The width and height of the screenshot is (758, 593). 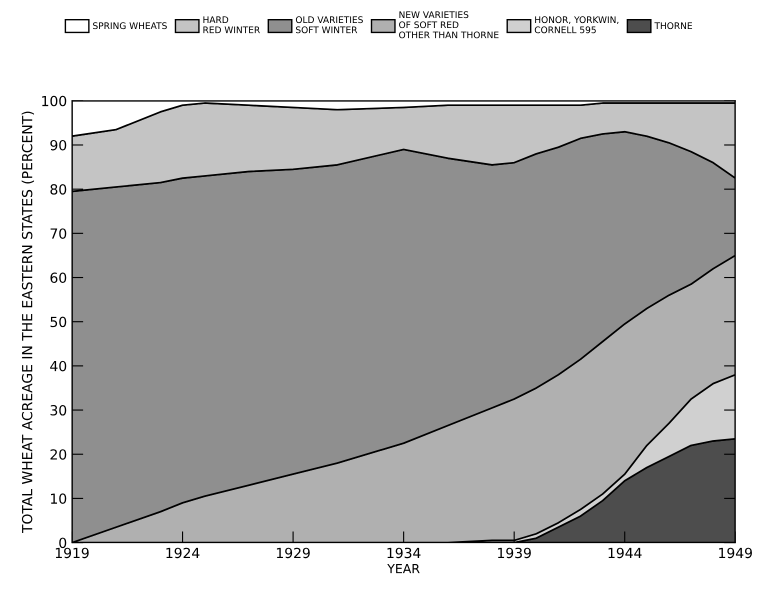 What do you see at coordinates (514, 553) in the screenshot?
I see `x-tick-label: 1939` at bounding box center [514, 553].